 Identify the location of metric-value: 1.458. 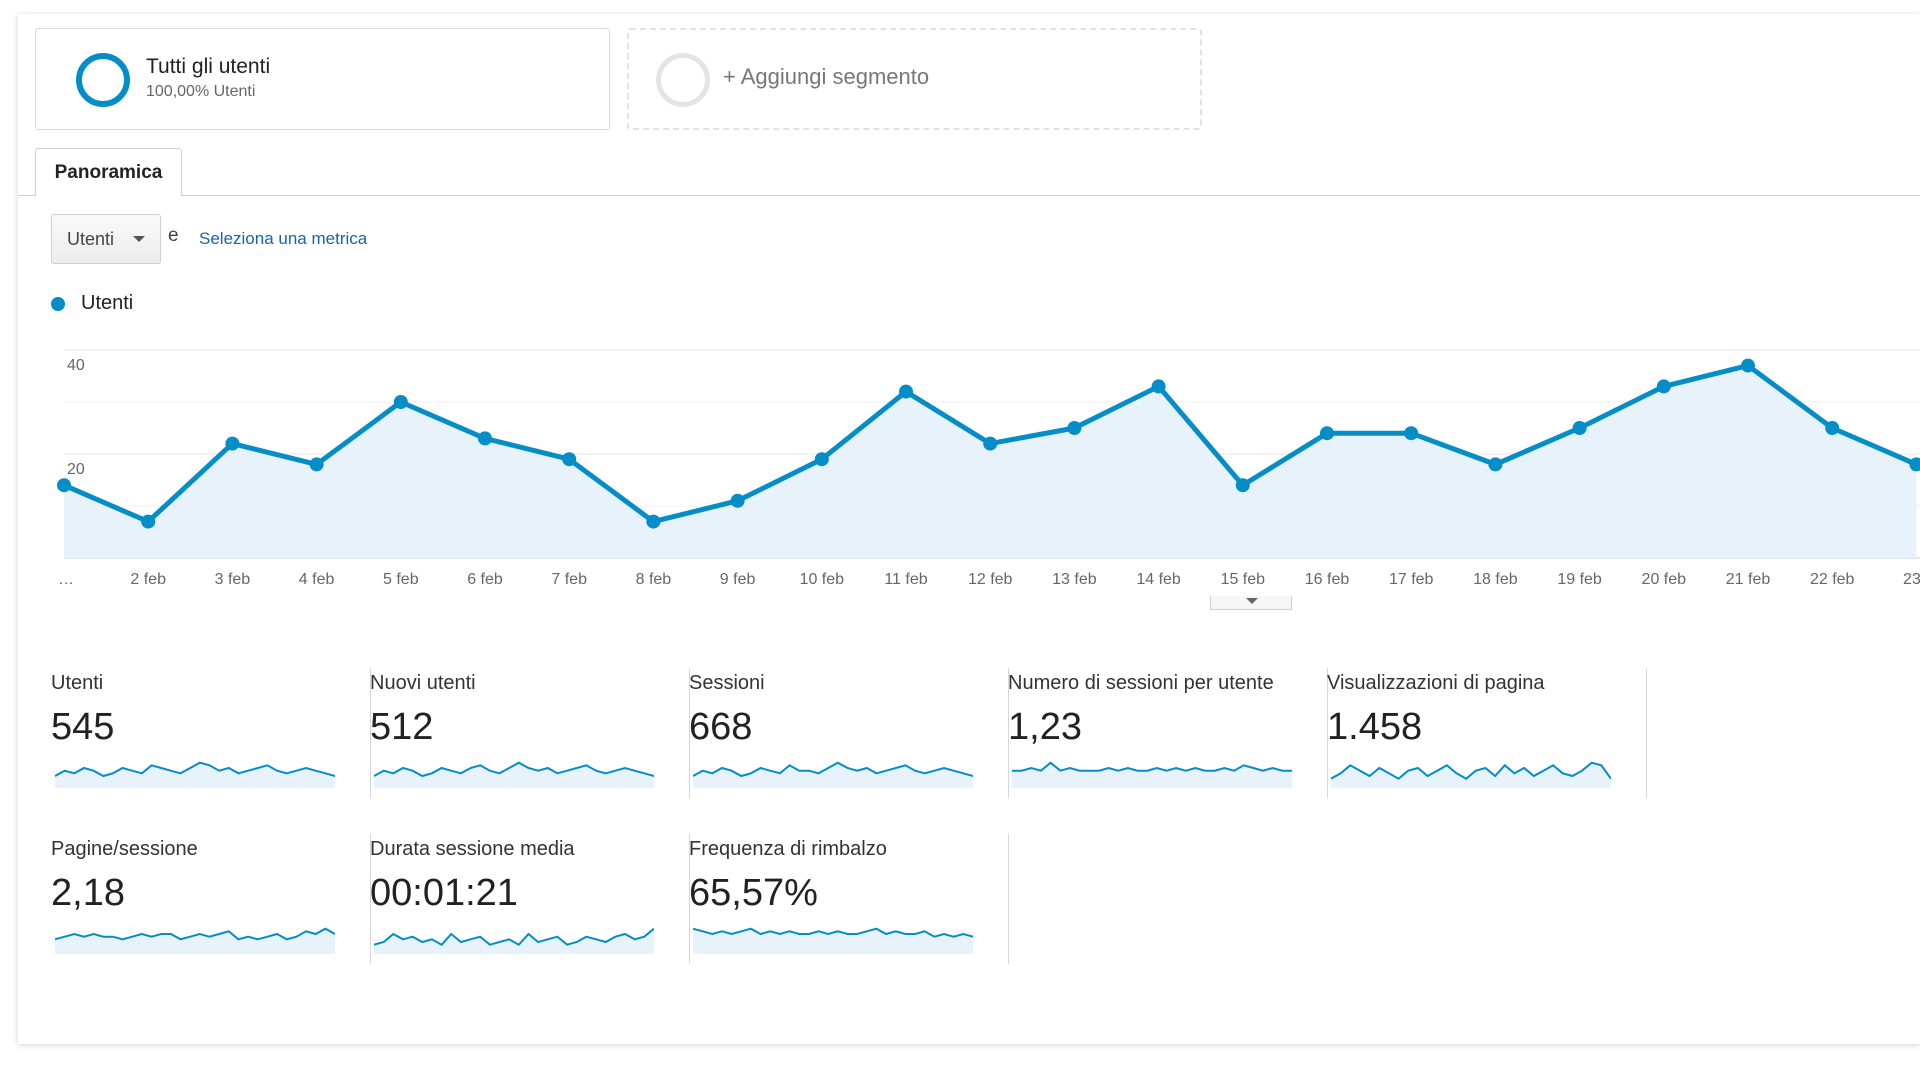
(1375, 727).